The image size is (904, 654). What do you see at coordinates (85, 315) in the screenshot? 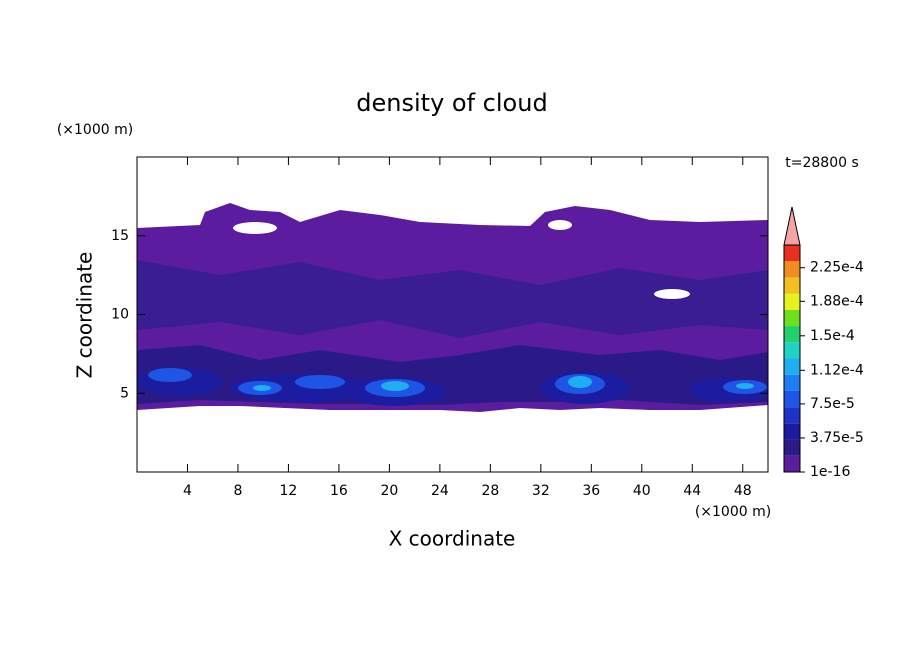
I see `y-axis-label: Z coordinate` at bounding box center [85, 315].